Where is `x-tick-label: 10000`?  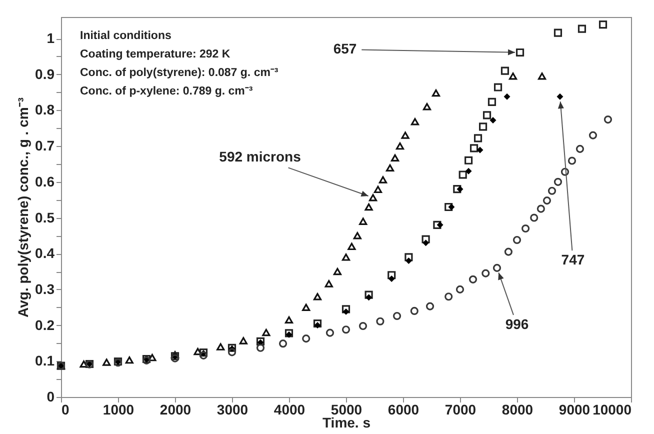 x-tick-label: 10000 is located at coordinates (612, 410).